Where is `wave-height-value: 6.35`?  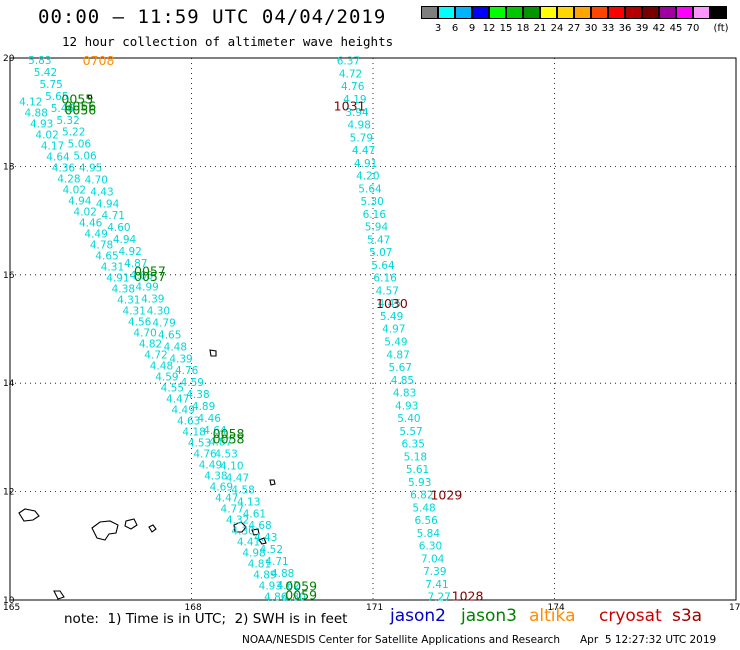
wave-height-value: 6.35 is located at coordinates (413, 445).